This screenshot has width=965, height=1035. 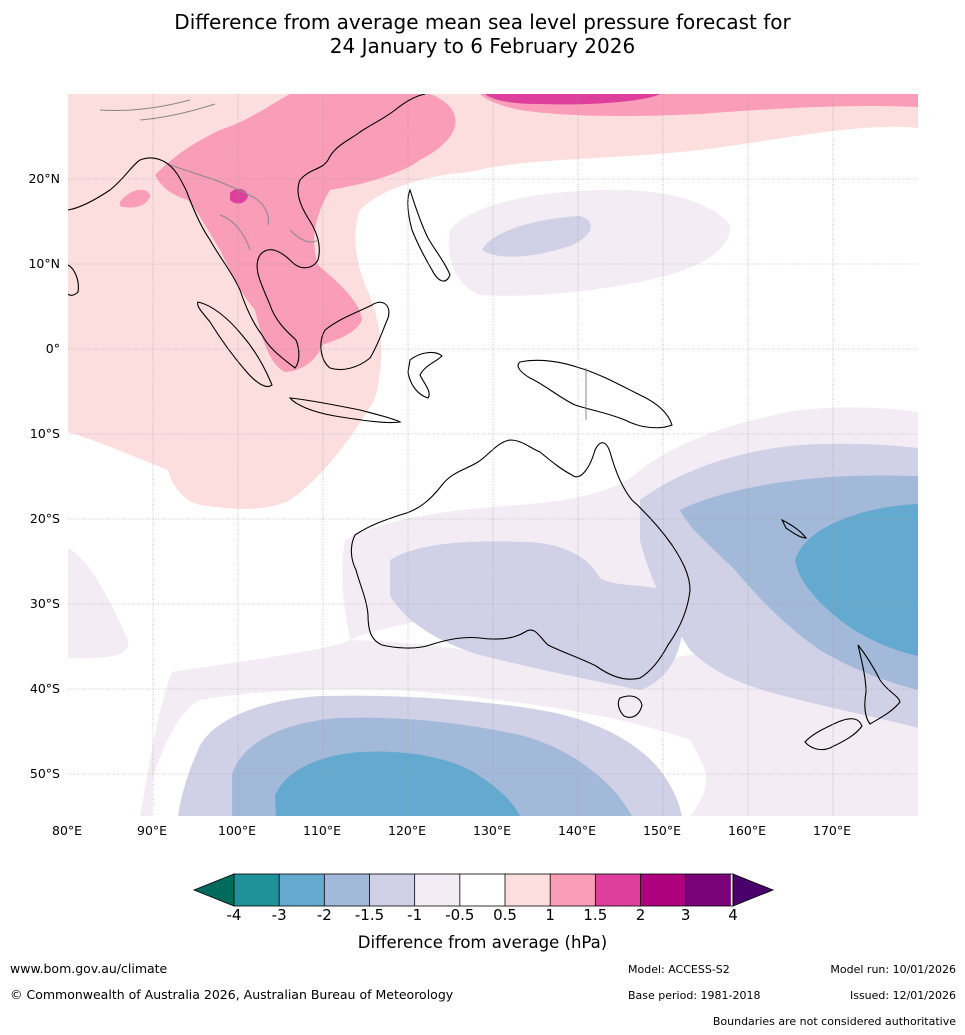 What do you see at coordinates (753, 890) in the screenshot?
I see `colorbar-high-extend` at bounding box center [753, 890].